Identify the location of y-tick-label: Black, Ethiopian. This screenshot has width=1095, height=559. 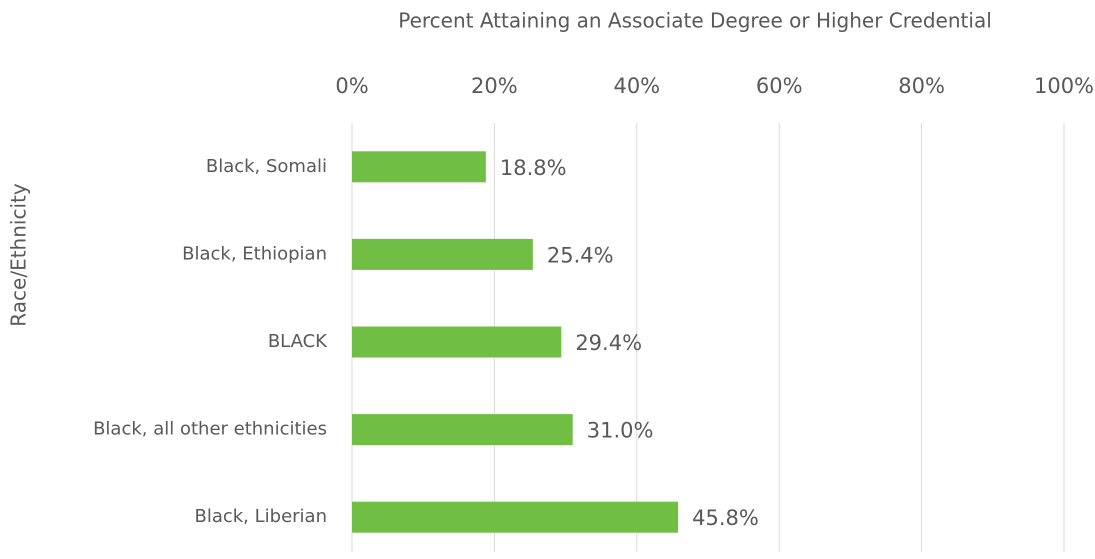
(254, 253).